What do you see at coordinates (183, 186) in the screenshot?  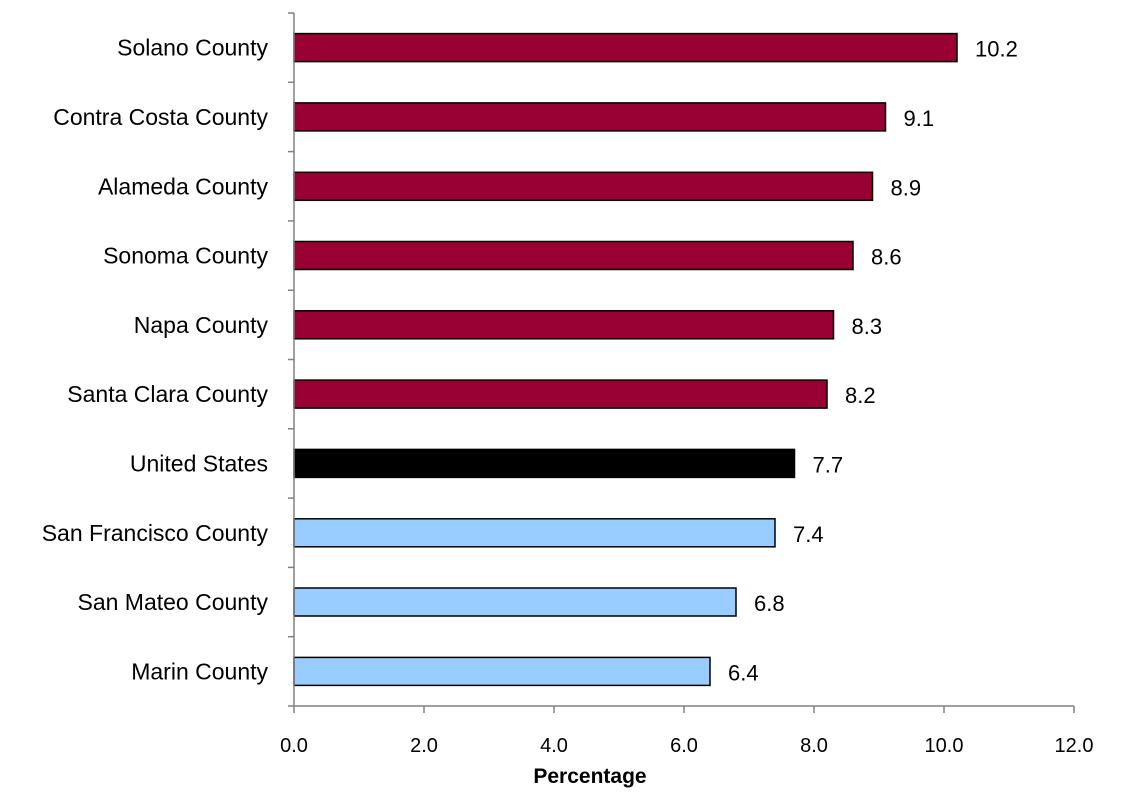 I see `category-label: Alameda County` at bounding box center [183, 186].